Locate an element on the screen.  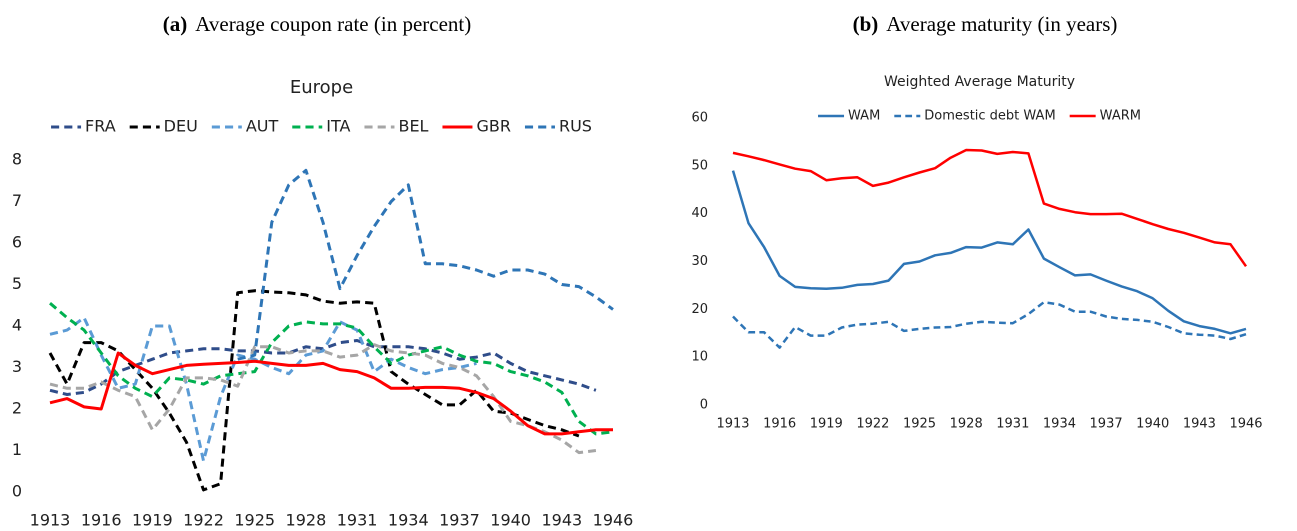
legend-label: WAM is located at coordinates (864, 116).